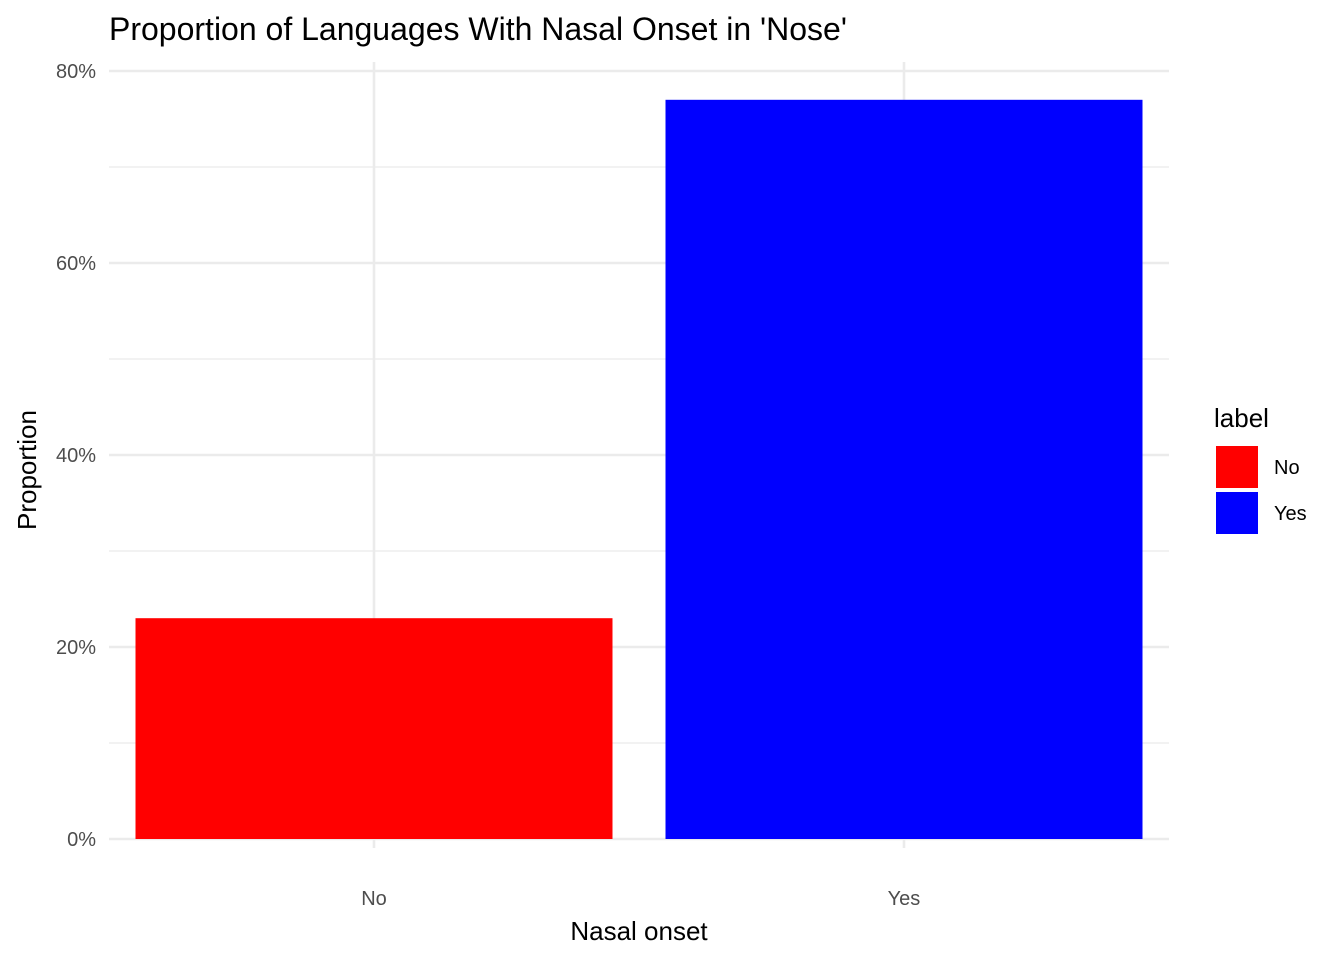  I want to click on x-axis-title: Nasal onset, so click(639, 931).